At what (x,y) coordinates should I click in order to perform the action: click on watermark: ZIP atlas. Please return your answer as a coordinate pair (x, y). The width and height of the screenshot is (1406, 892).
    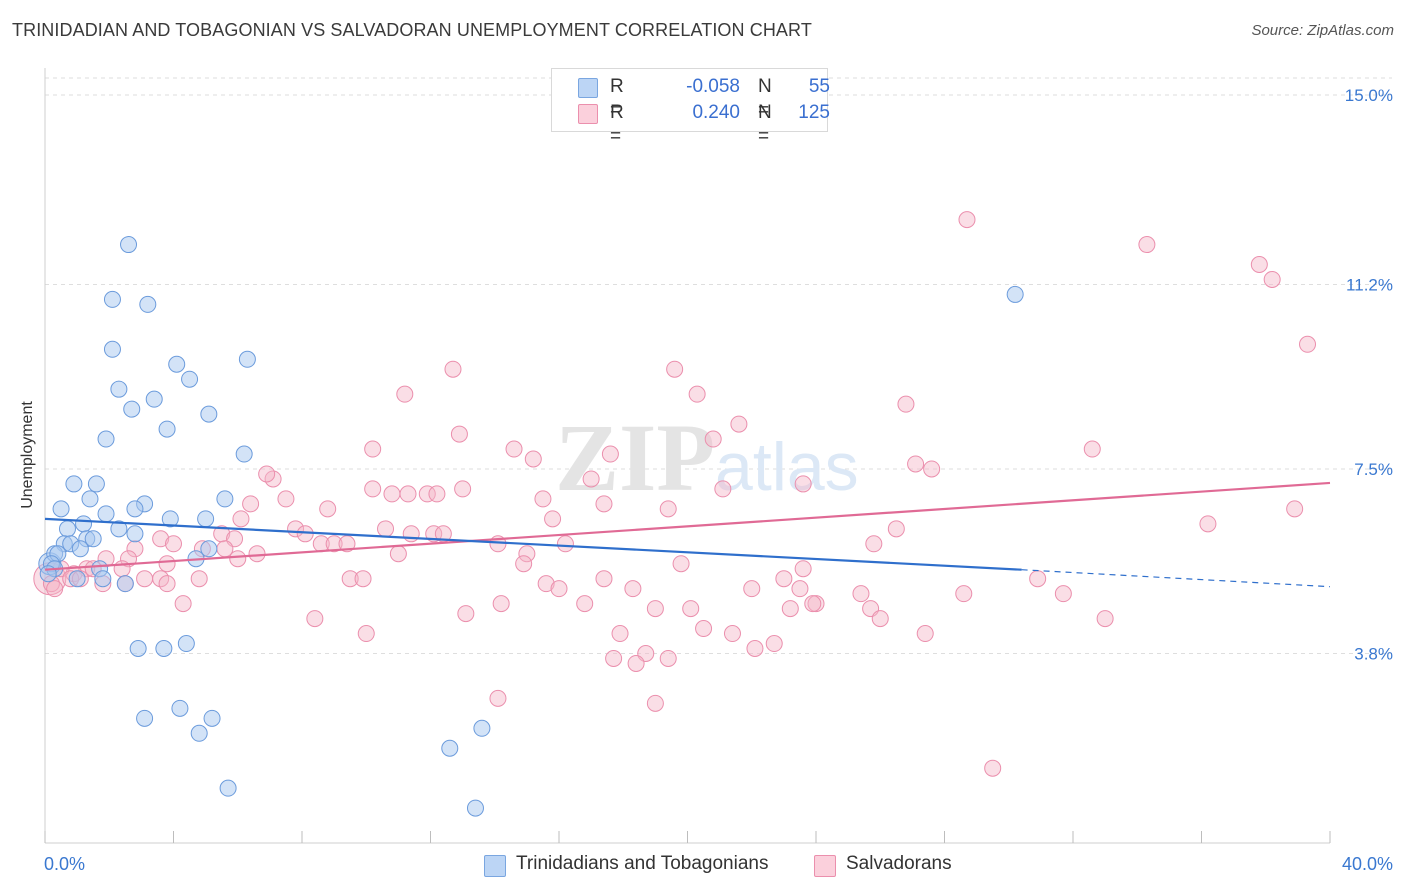
    Looking at the image, I should click on (707, 457).